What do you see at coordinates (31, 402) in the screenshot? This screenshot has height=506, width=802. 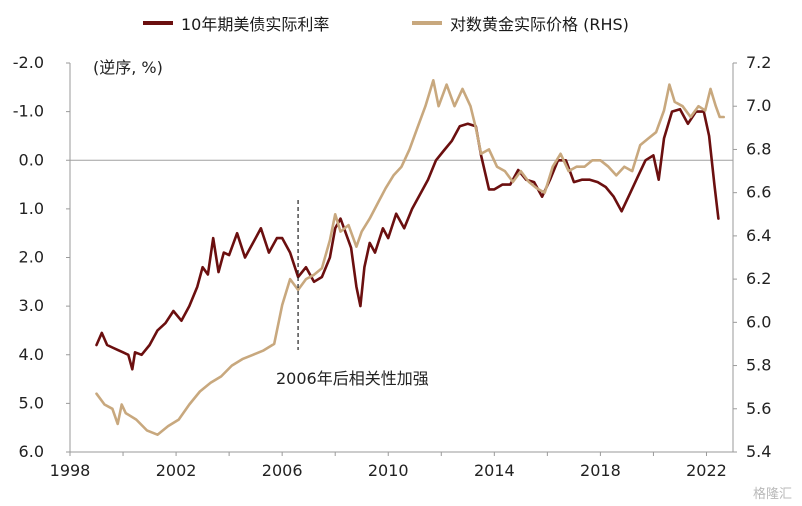 I see `left-tick-label: 5.0` at bounding box center [31, 402].